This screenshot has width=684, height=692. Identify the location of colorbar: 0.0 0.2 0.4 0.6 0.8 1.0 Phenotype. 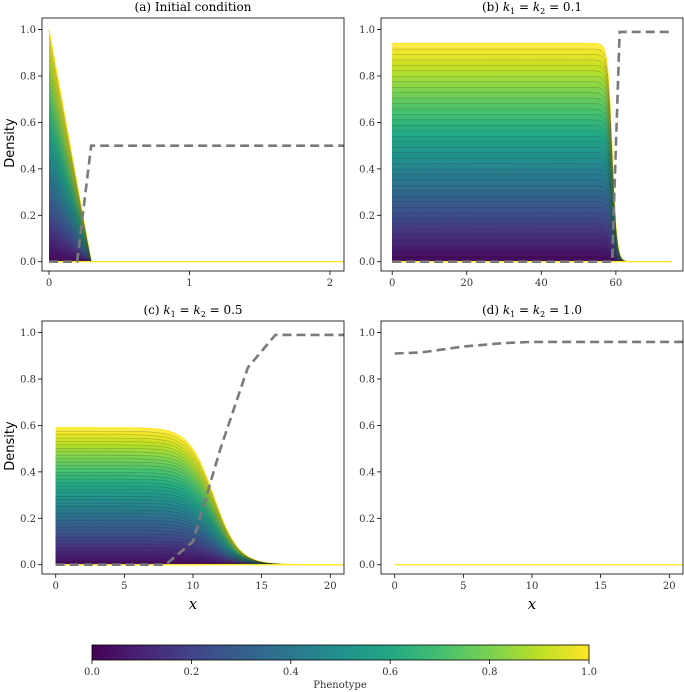
(340, 667).